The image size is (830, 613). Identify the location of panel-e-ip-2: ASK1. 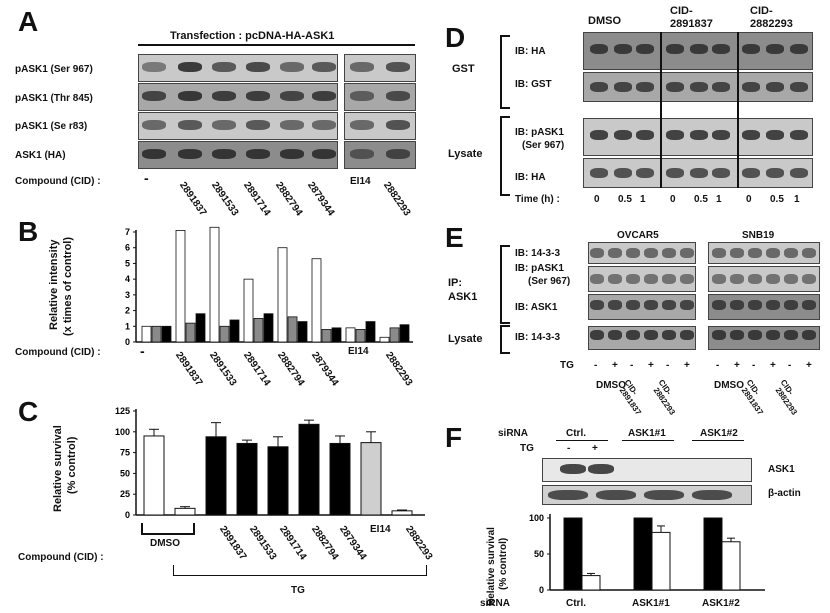
(463, 297).